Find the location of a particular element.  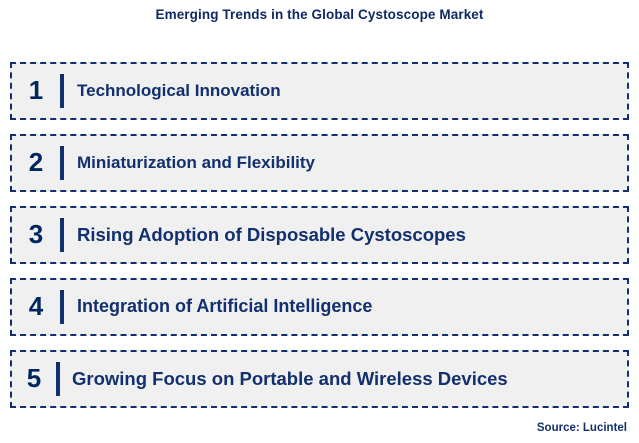

source-attribution: Source: Lucintel is located at coordinates (581, 428).